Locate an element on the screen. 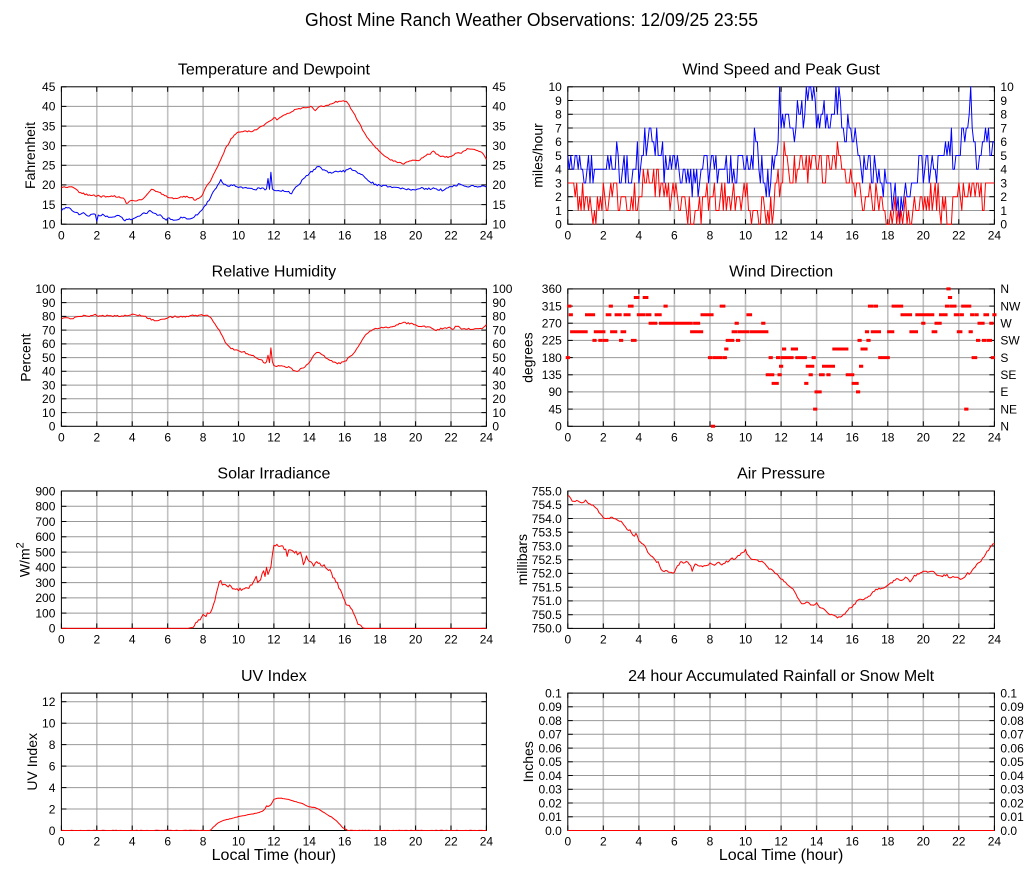  svg-text: Temperature and Dewpoint is located at coordinates (274, 70).